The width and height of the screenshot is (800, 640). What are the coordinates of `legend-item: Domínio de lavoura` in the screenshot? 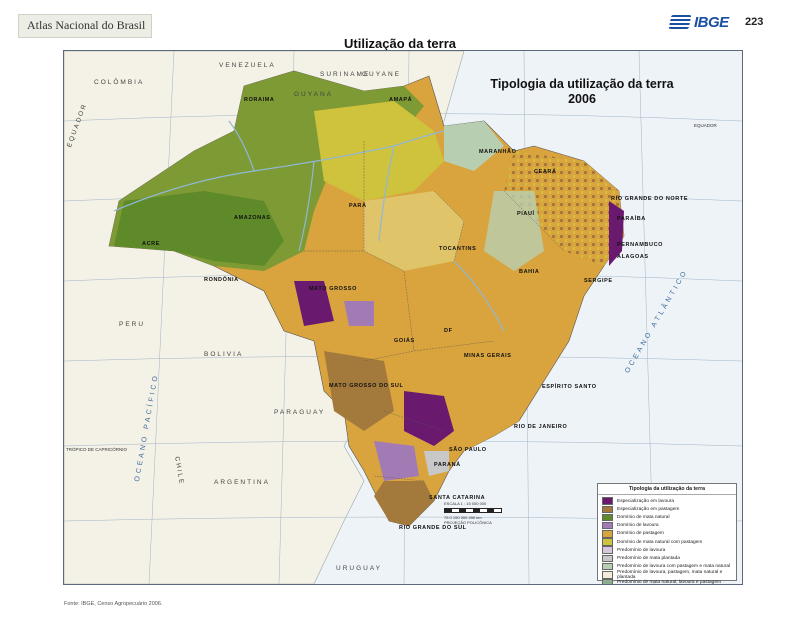 It's located at (667, 525).